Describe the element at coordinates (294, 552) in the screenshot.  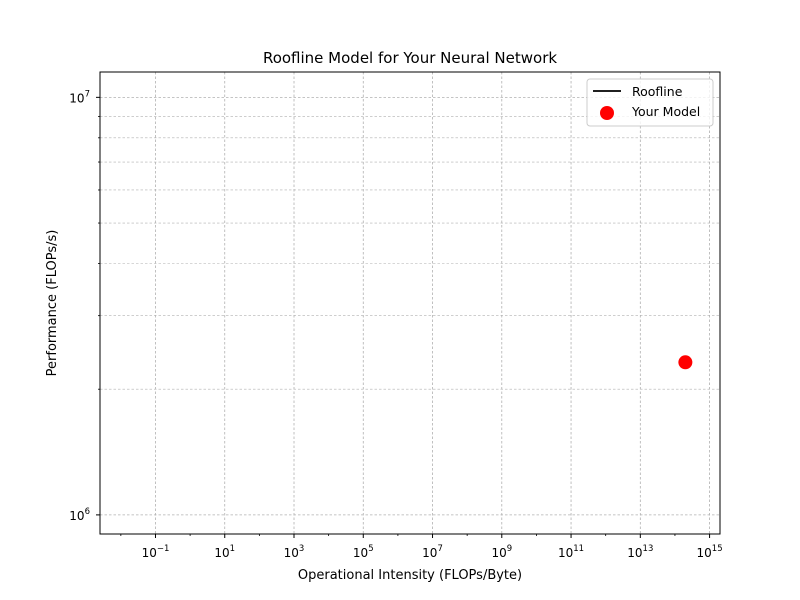
I see `x-tick-label: 10³` at that location.